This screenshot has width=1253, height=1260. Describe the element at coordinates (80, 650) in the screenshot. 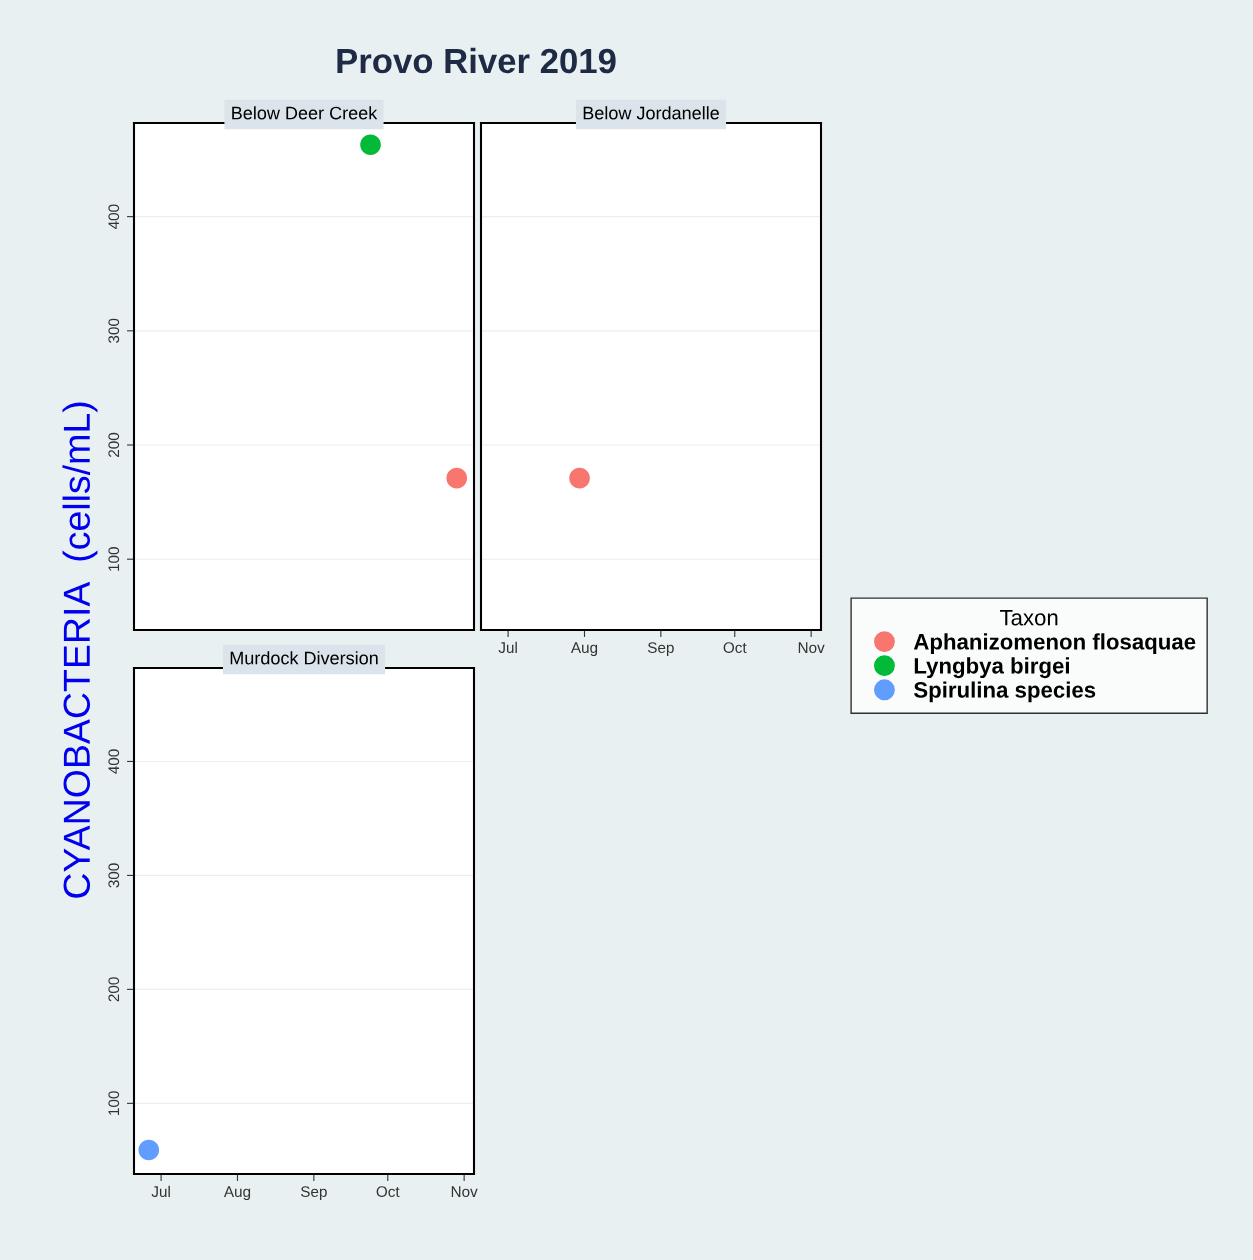

I see `y-axis-title: CYANOBACTERIA (cells/mL)` at that location.